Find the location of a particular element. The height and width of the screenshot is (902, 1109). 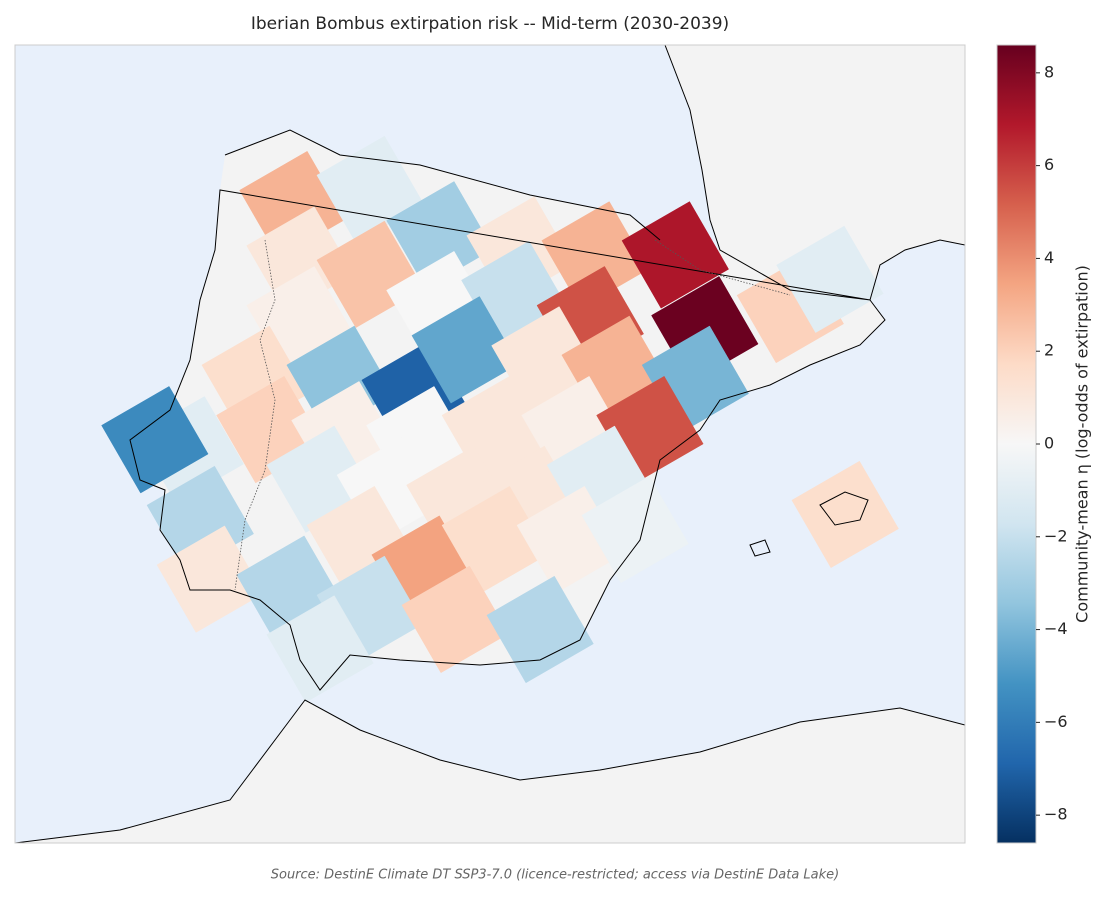

colorbar-tick-label: 6 is located at coordinates (1049, 164).